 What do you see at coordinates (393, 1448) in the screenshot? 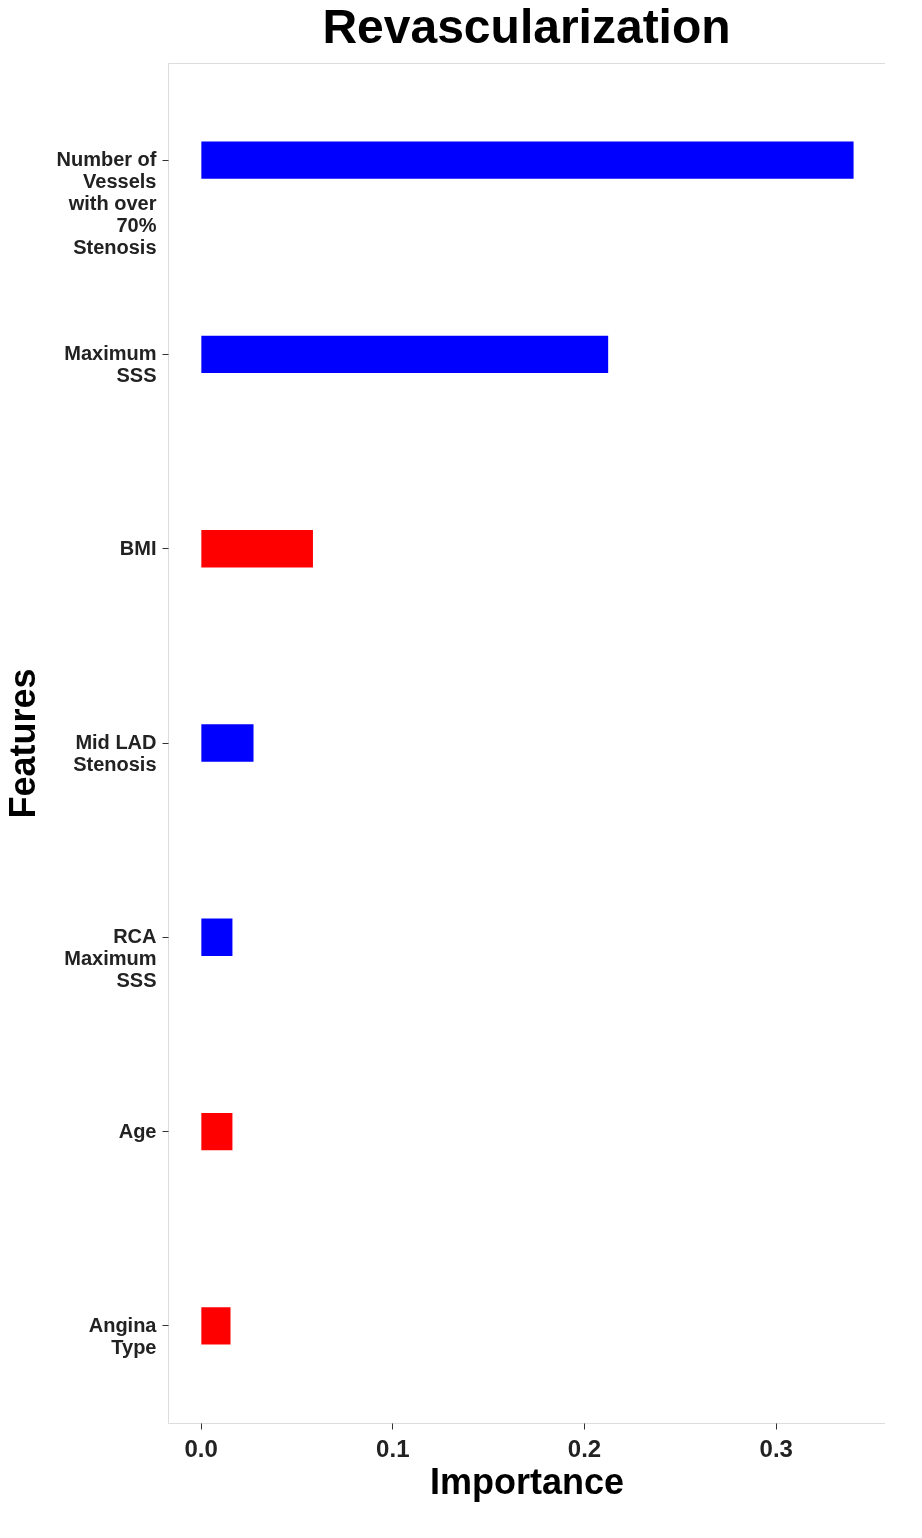
I see `x-tick-label: 0.1` at bounding box center [393, 1448].